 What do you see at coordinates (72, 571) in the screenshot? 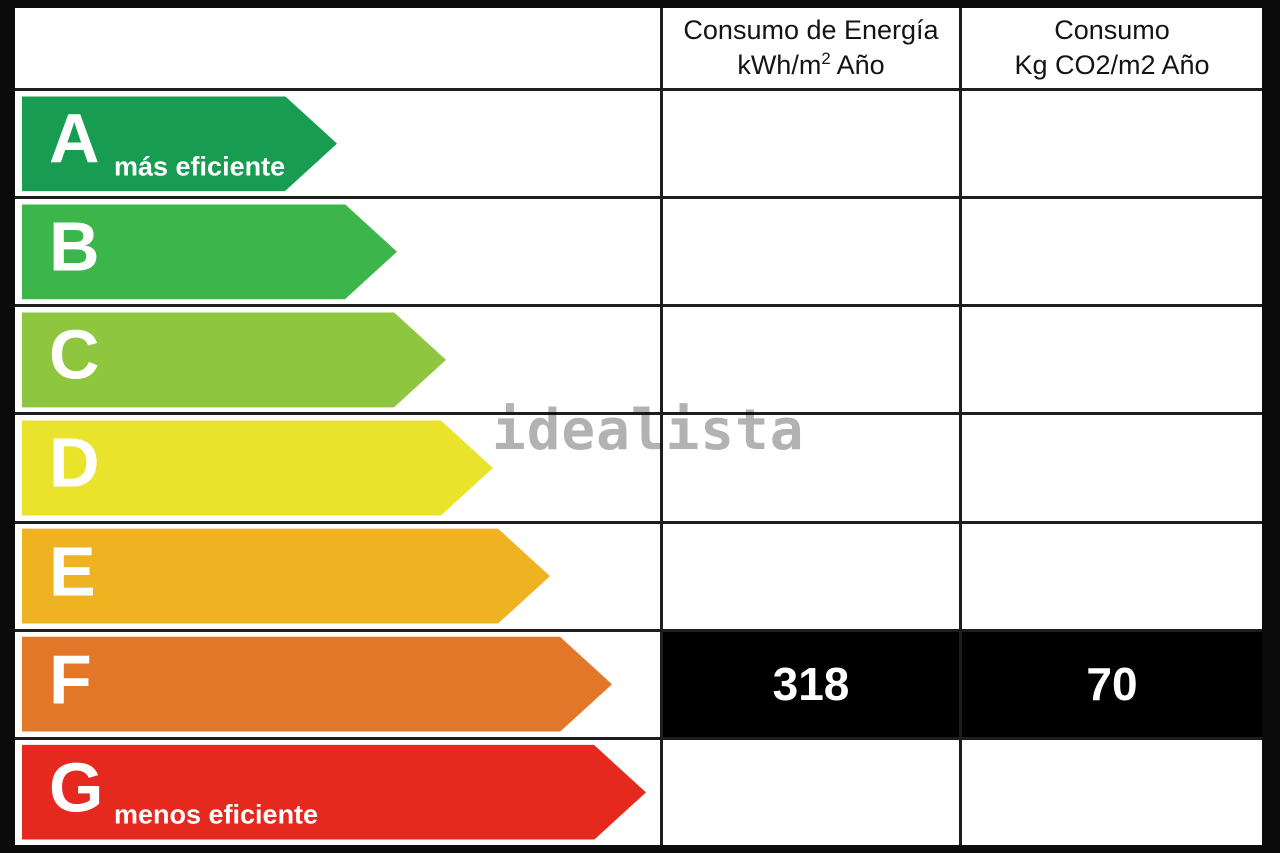
I see `rating-letter: E` at bounding box center [72, 571].